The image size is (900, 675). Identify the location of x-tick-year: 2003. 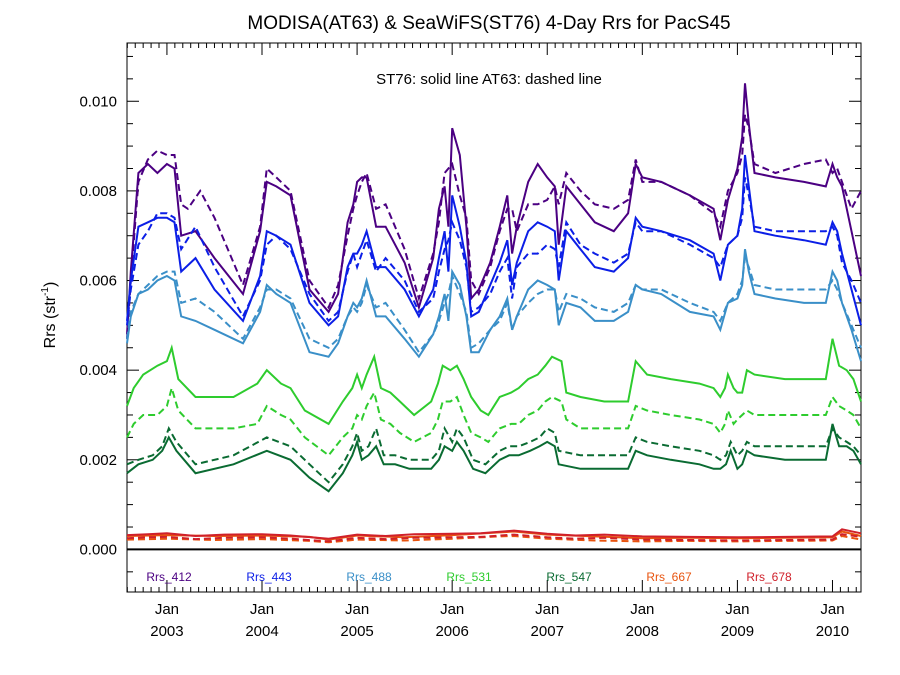
(166, 631).